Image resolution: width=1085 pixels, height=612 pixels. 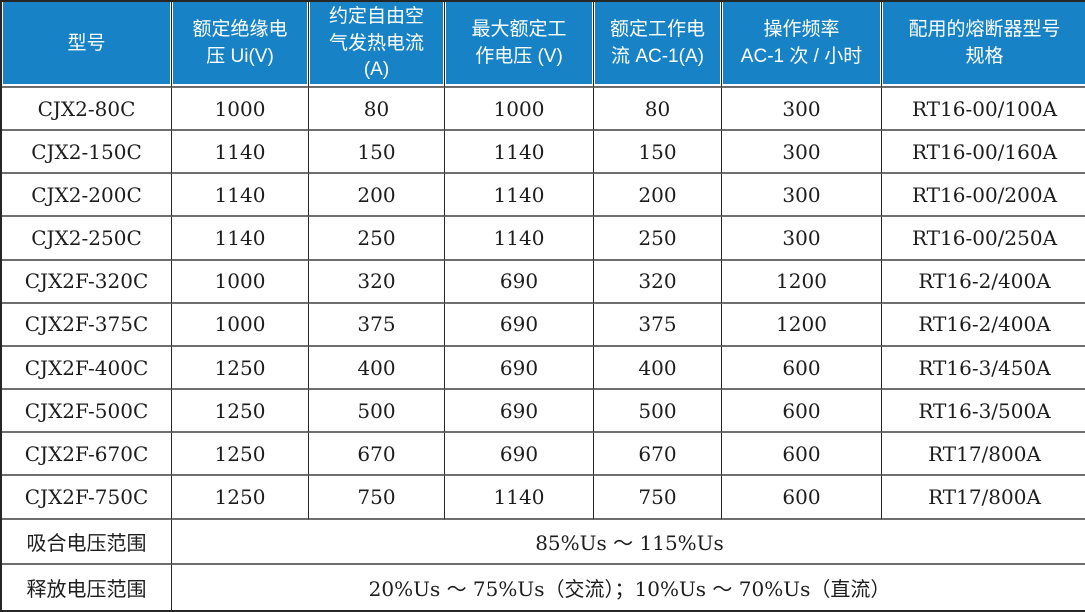 What do you see at coordinates (87, 239) in the screenshot?
I see `cell-model: CJX2-250C` at bounding box center [87, 239].